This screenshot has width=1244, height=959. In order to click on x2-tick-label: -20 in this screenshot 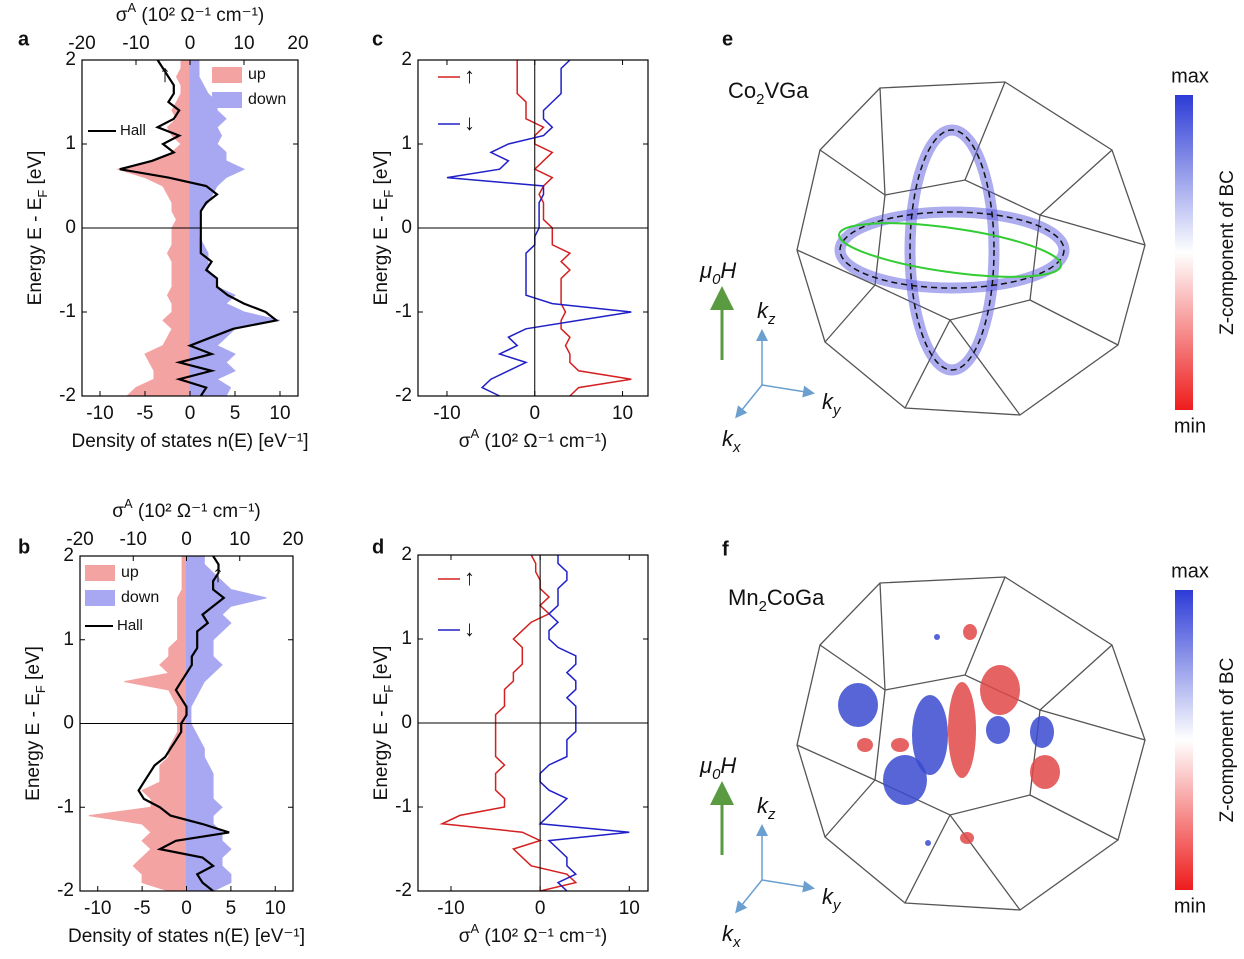, I will do `click(79, 539)`.